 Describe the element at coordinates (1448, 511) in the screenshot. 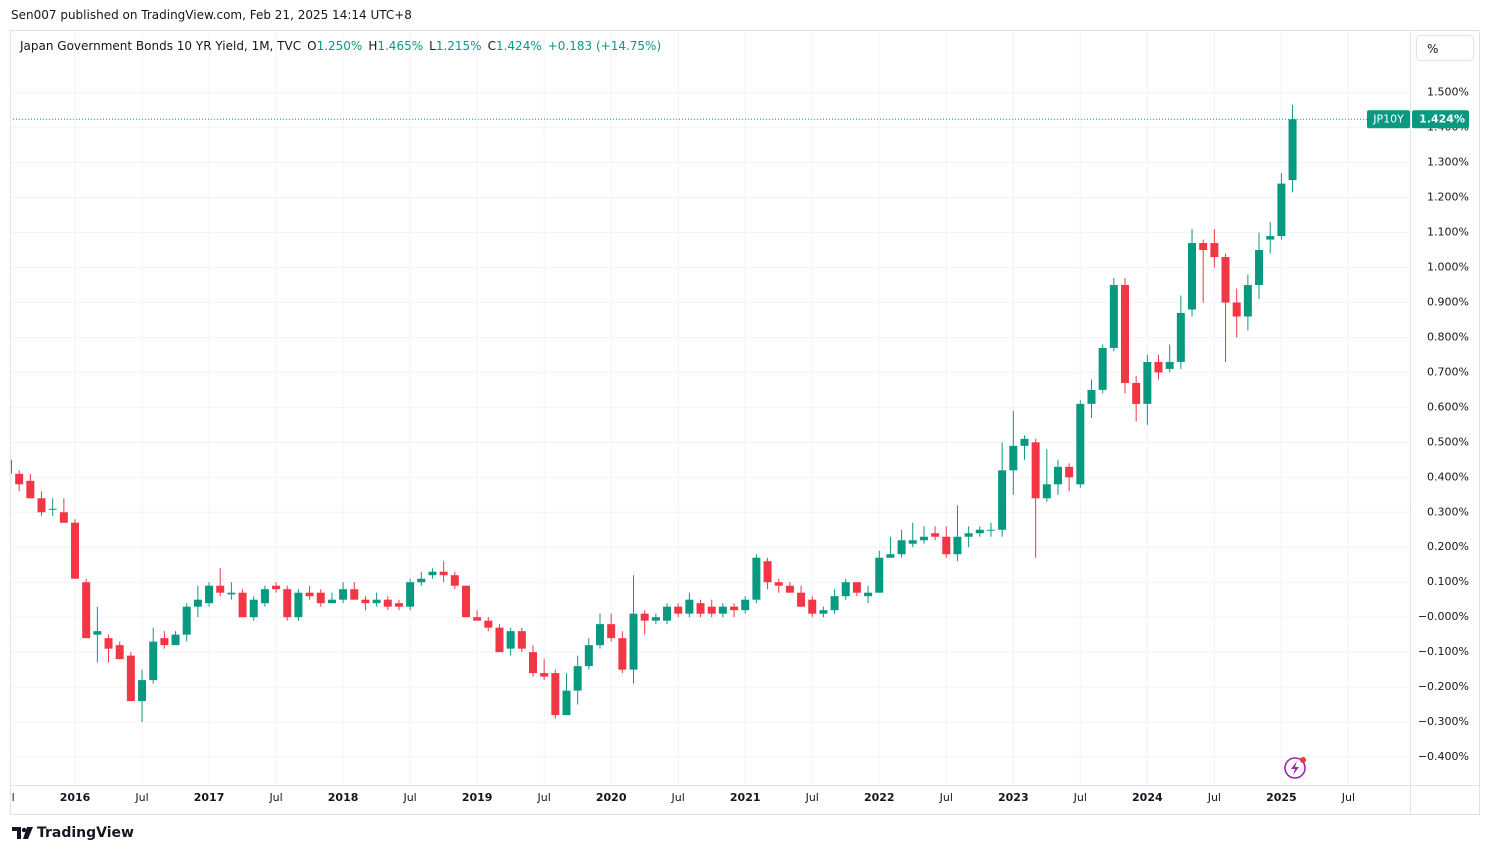

I see `y-tick-label: 0.300%` at that location.